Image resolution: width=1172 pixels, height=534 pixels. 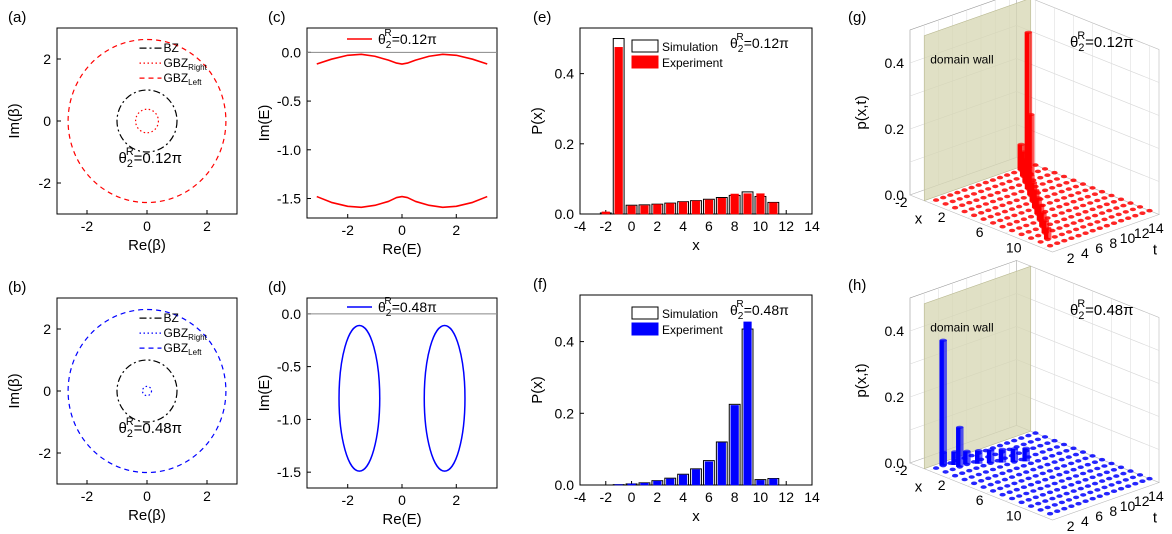 I want to click on y-tick-label-b: -2, so click(x=45, y=453).